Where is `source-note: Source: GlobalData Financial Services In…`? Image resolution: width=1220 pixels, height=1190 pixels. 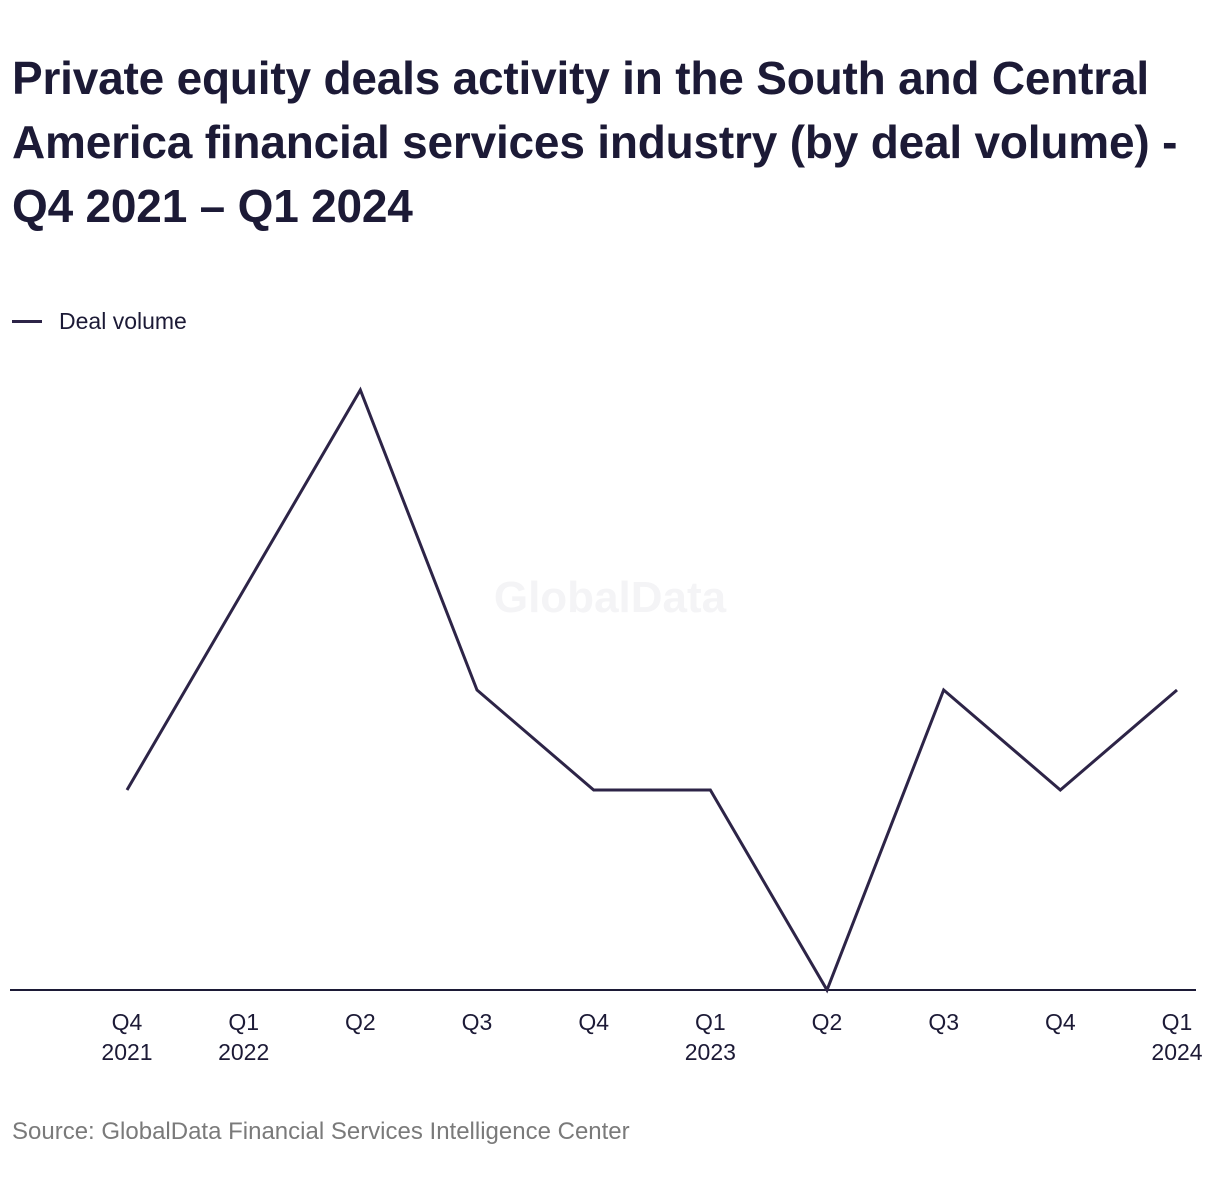
source-note: Source: GlobalData Financial Services In… is located at coordinates (321, 1131).